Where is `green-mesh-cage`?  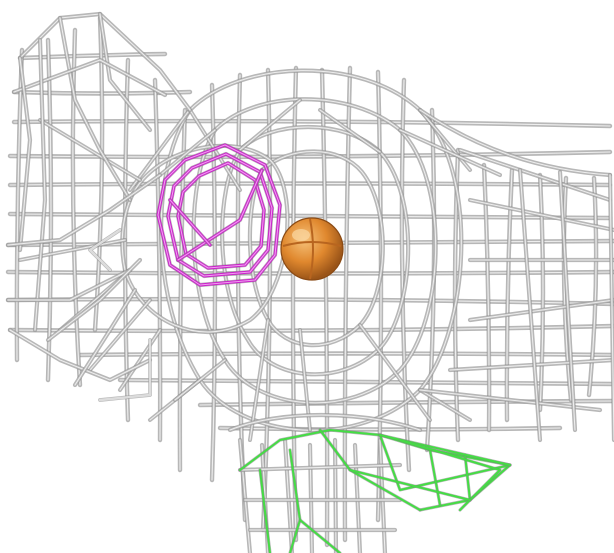
green-mesh-cage is located at coordinates (375, 490).